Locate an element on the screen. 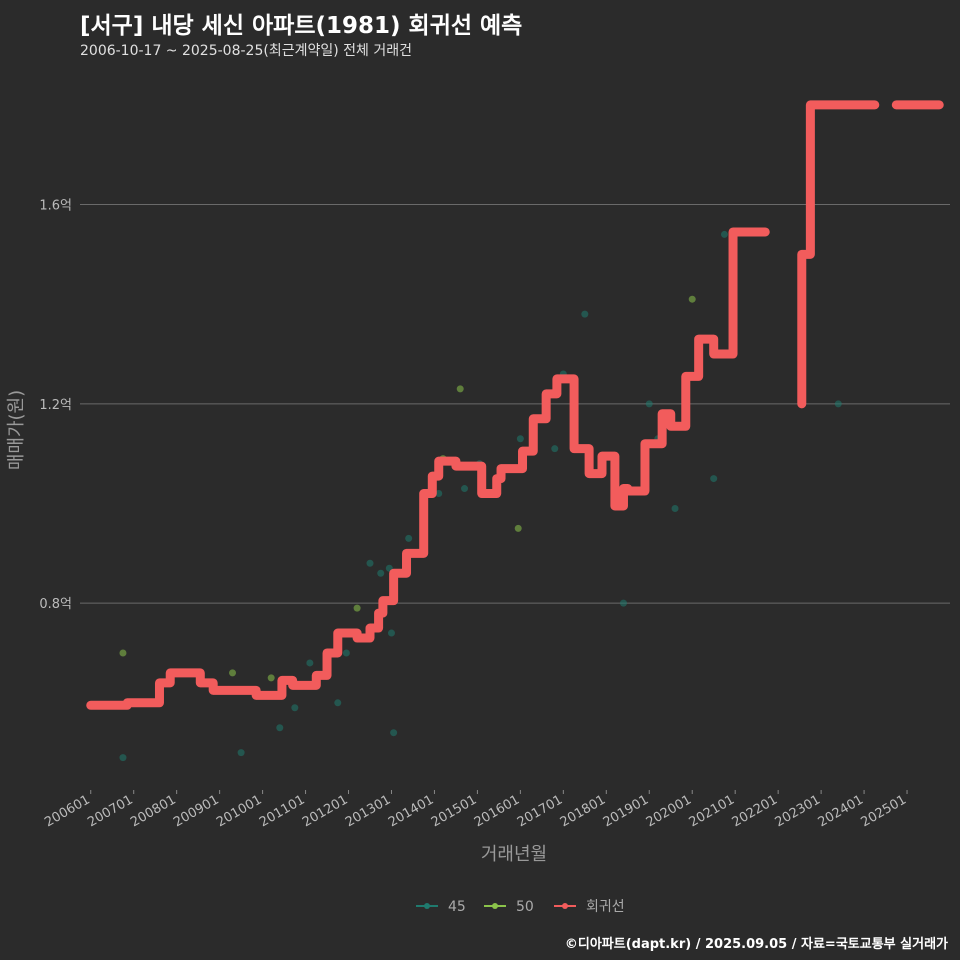 This screenshot has width=960, height=960. x-tick-label: 200801 is located at coordinates (153, 811).